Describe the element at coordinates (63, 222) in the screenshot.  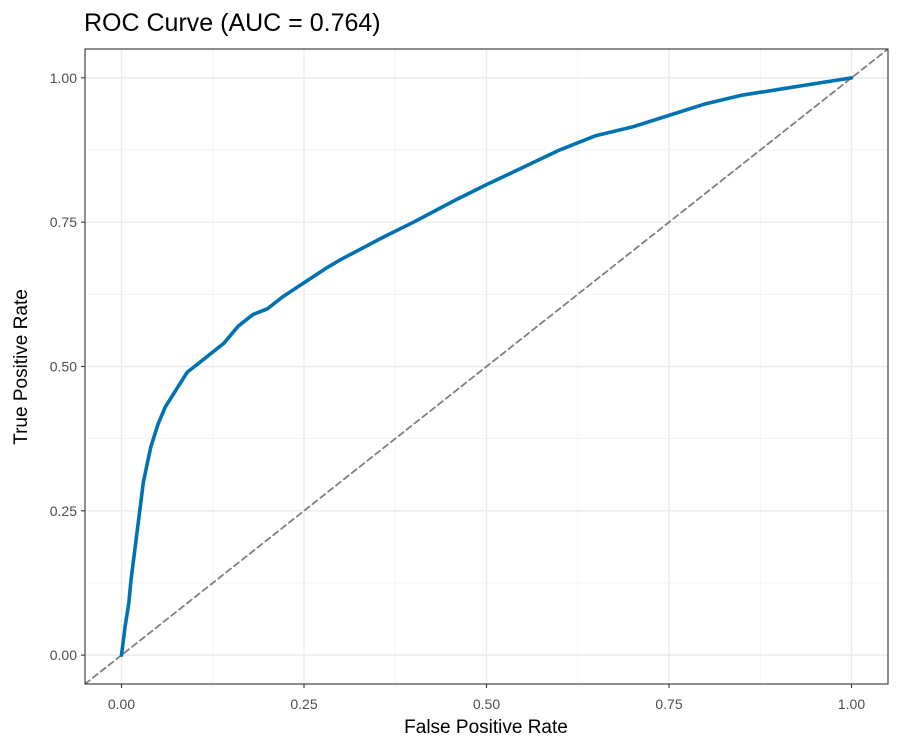
I see `y-tick-label: 0.75` at that location.